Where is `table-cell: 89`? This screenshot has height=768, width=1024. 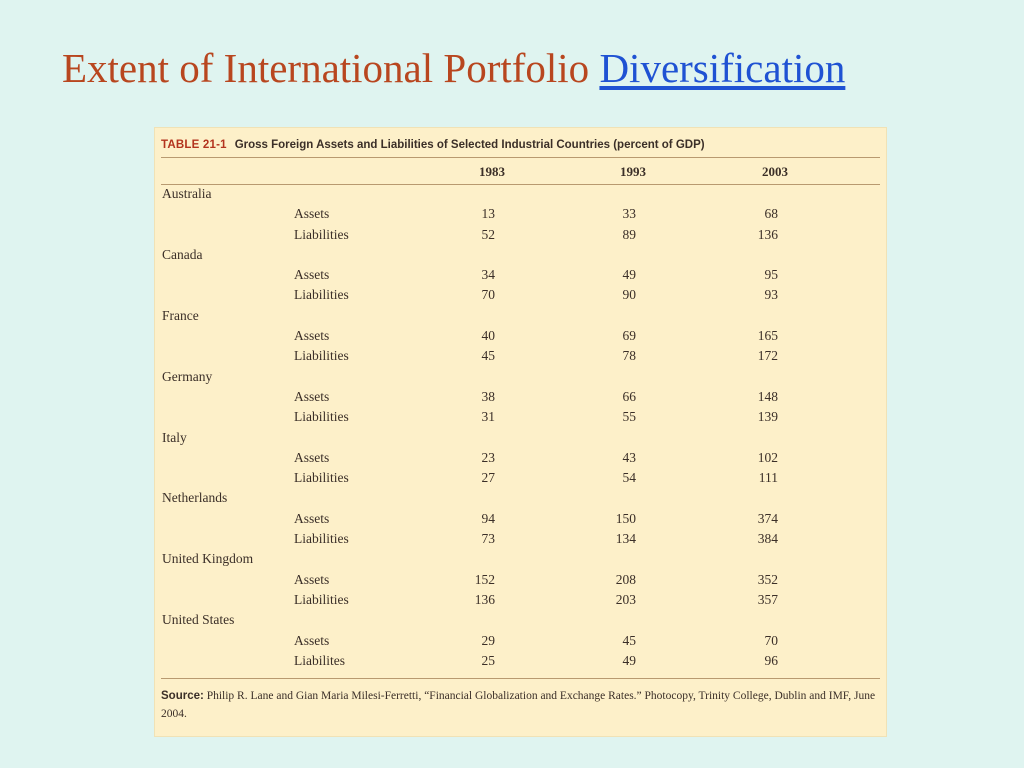 table-cell: 89 is located at coordinates (629, 234).